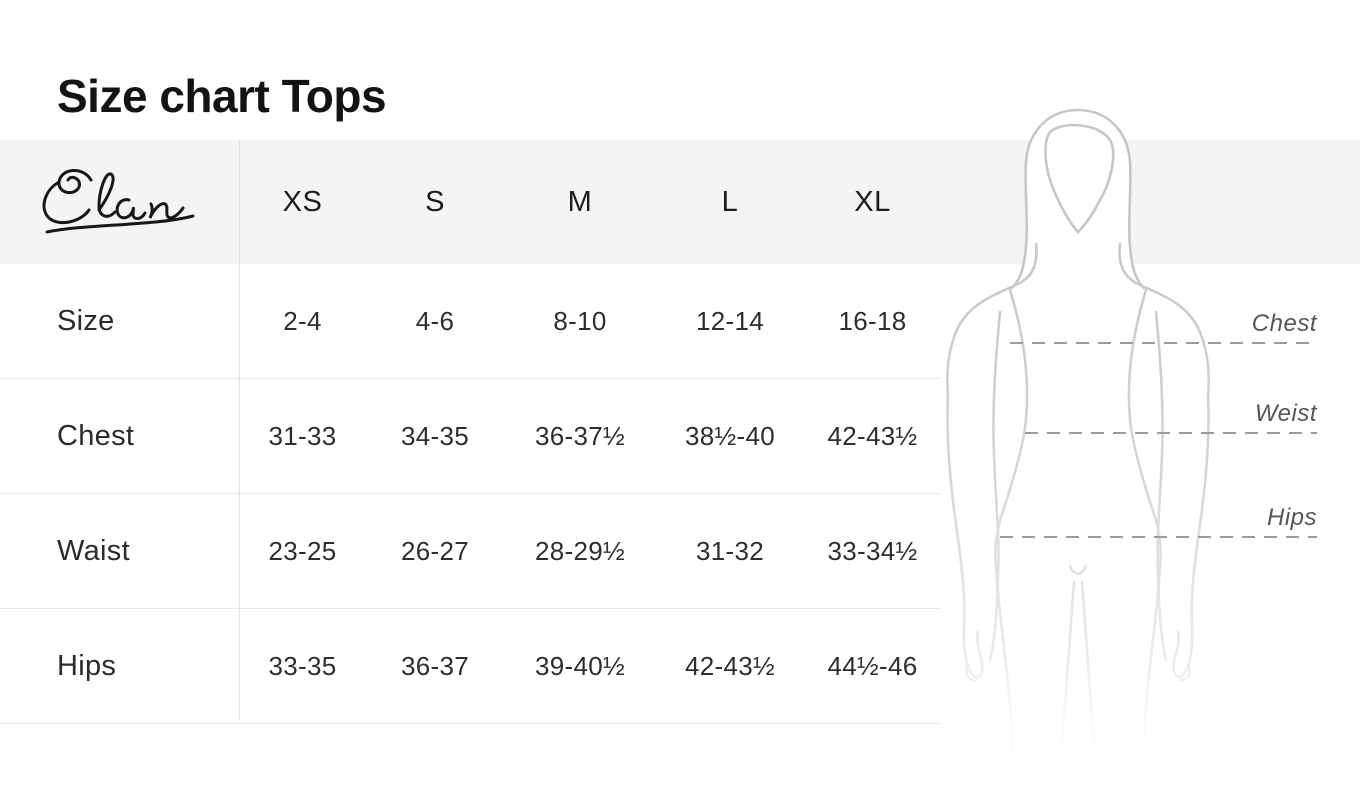 Image resolution: width=1360 pixels, height=809 pixels. I want to click on cell-value: 8-10, so click(580, 320).